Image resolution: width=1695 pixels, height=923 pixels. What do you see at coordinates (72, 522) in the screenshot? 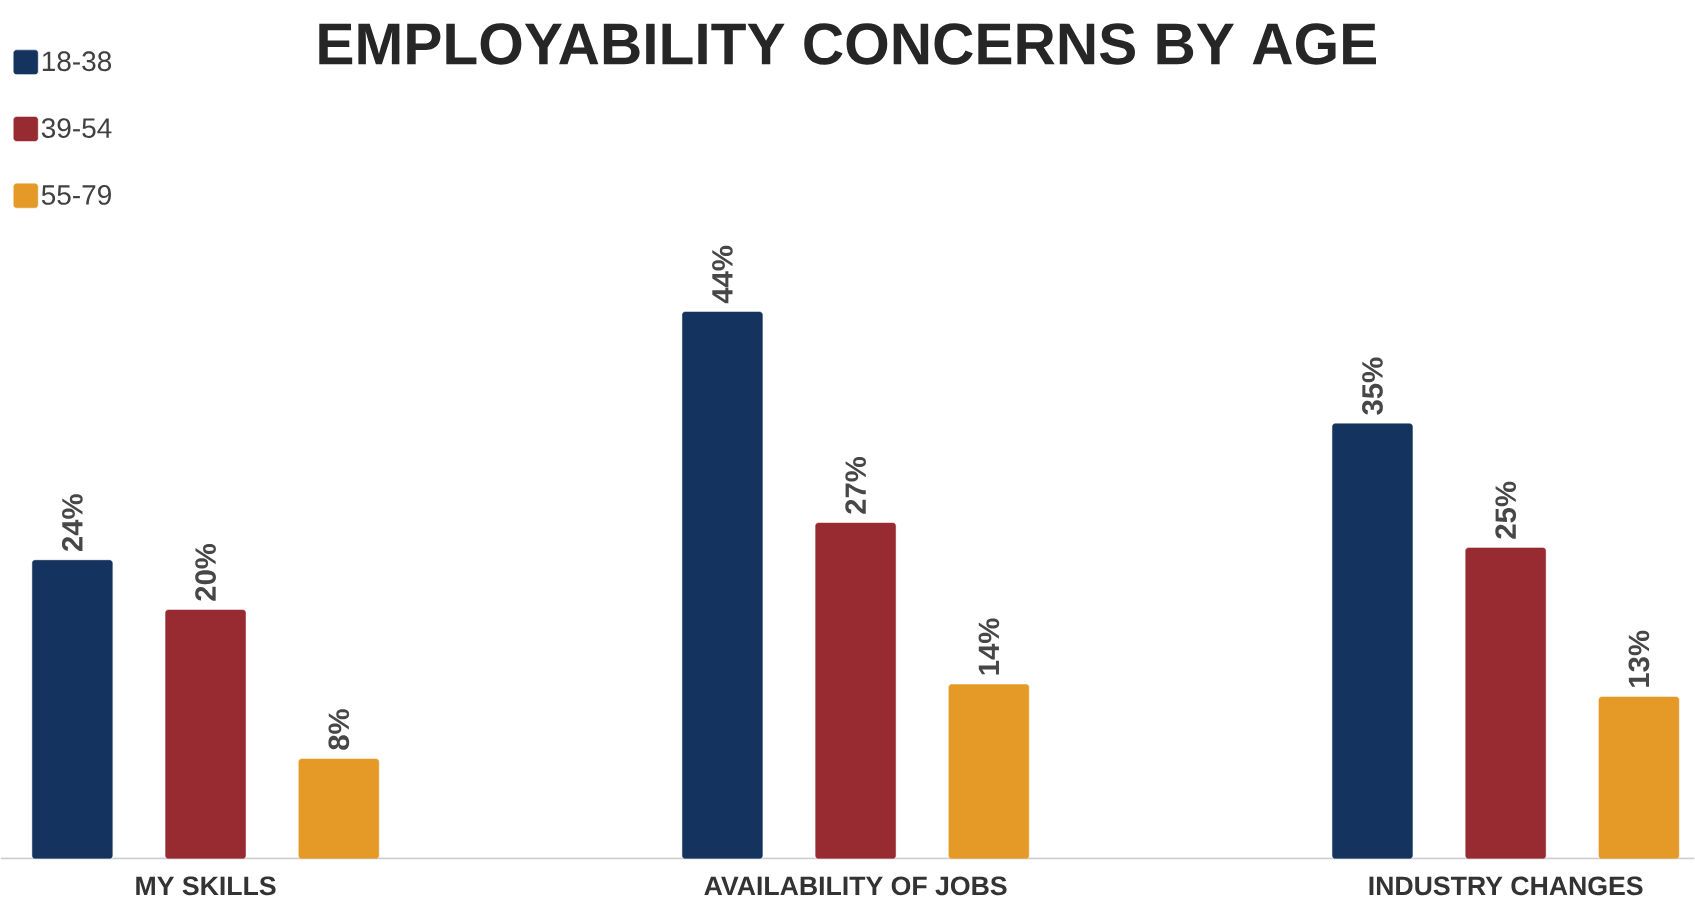
I see `data-label: 24%` at bounding box center [72, 522].